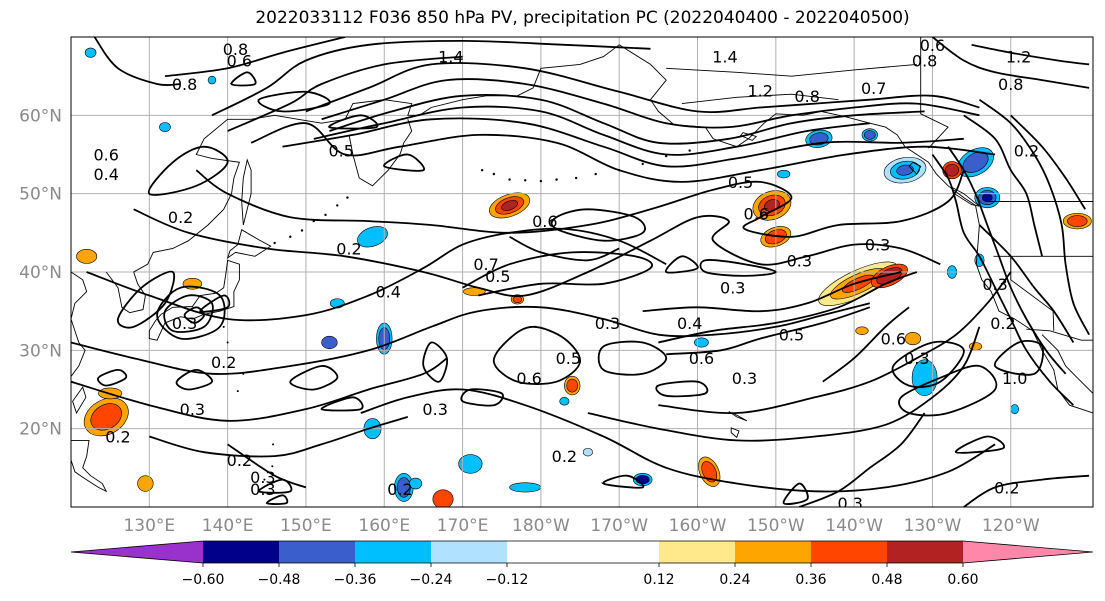 Image resolution: width=1105 pixels, height=601 pixels. I want to click on contour-label: 1.2, so click(1018, 57).